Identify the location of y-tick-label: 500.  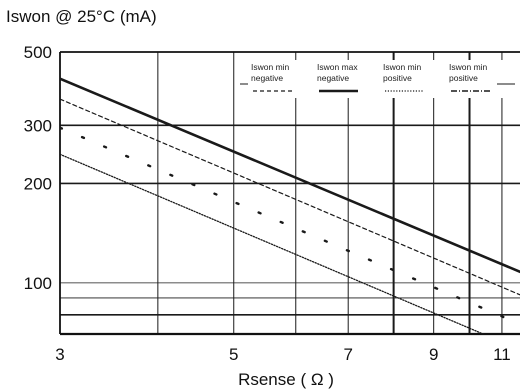
(38, 52).